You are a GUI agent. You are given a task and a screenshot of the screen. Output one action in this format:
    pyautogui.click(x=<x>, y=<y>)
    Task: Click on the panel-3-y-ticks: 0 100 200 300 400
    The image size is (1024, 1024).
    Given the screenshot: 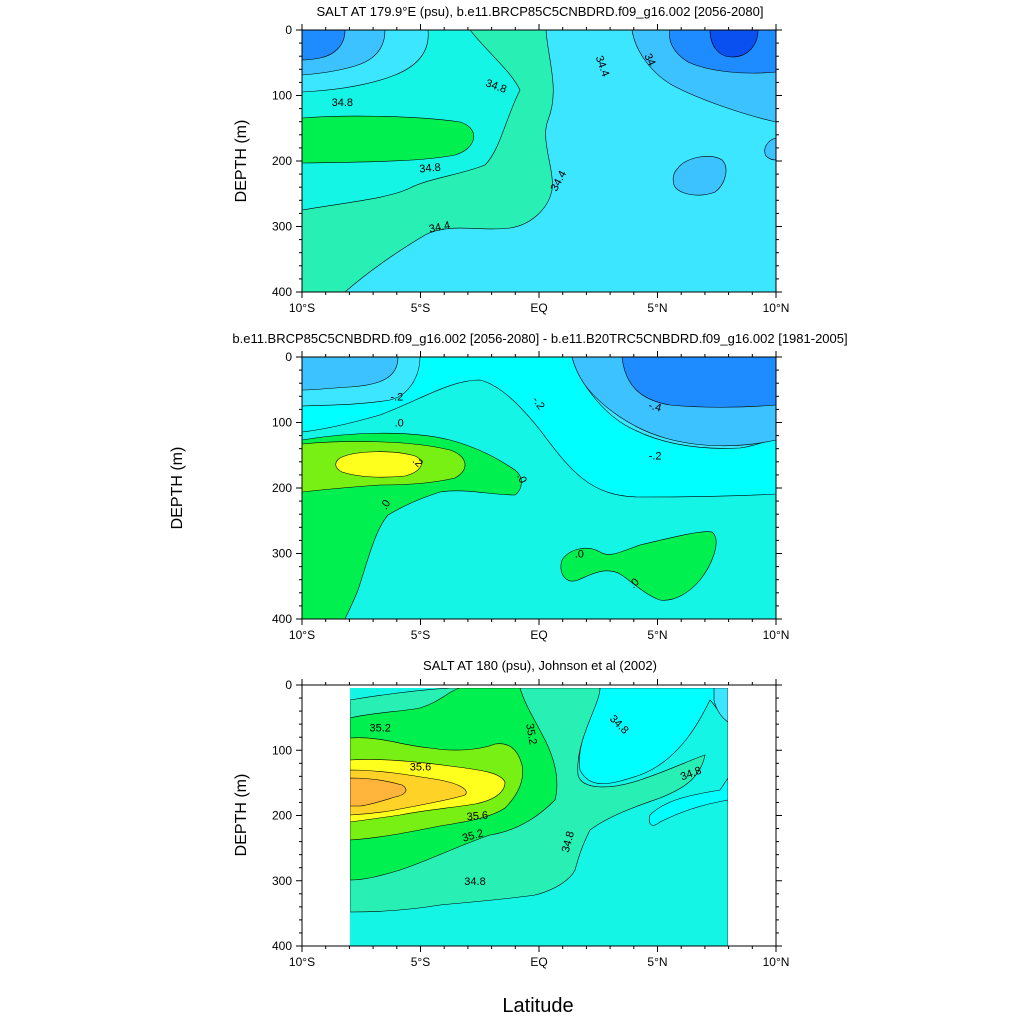 What is the action you would take?
    pyautogui.click(x=527, y=815)
    